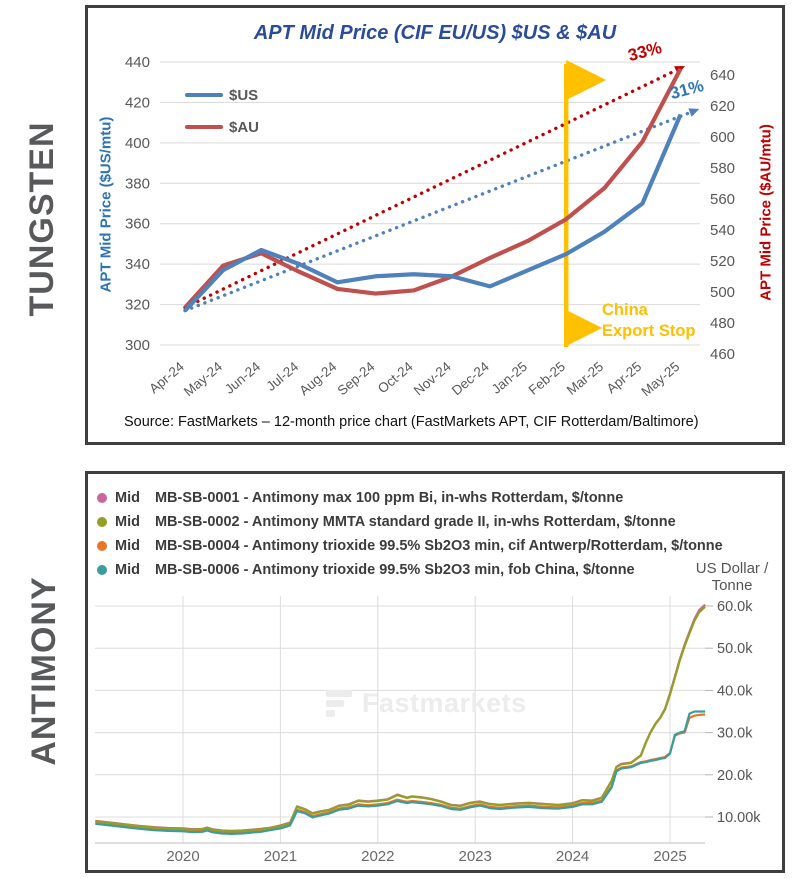 Image resolution: width=800 pixels, height=878 pixels. Describe the element at coordinates (649, 321) in the screenshot. I see `china-export-stop-annotation: China Export Stop` at that location.